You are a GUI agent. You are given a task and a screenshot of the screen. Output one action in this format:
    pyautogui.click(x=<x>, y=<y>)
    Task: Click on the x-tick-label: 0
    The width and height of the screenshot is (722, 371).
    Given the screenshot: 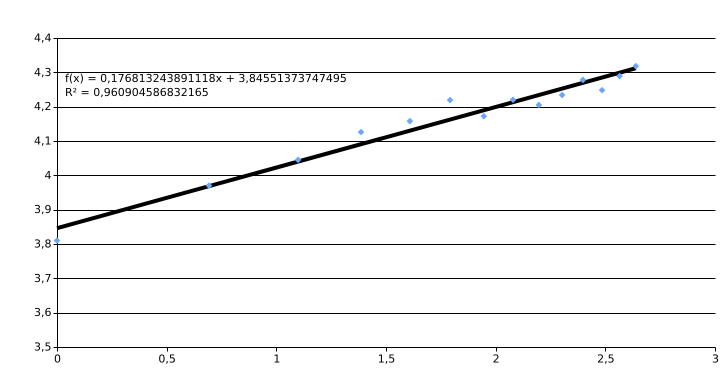 What is the action you would take?
    pyautogui.click(x=57, y=359)
    